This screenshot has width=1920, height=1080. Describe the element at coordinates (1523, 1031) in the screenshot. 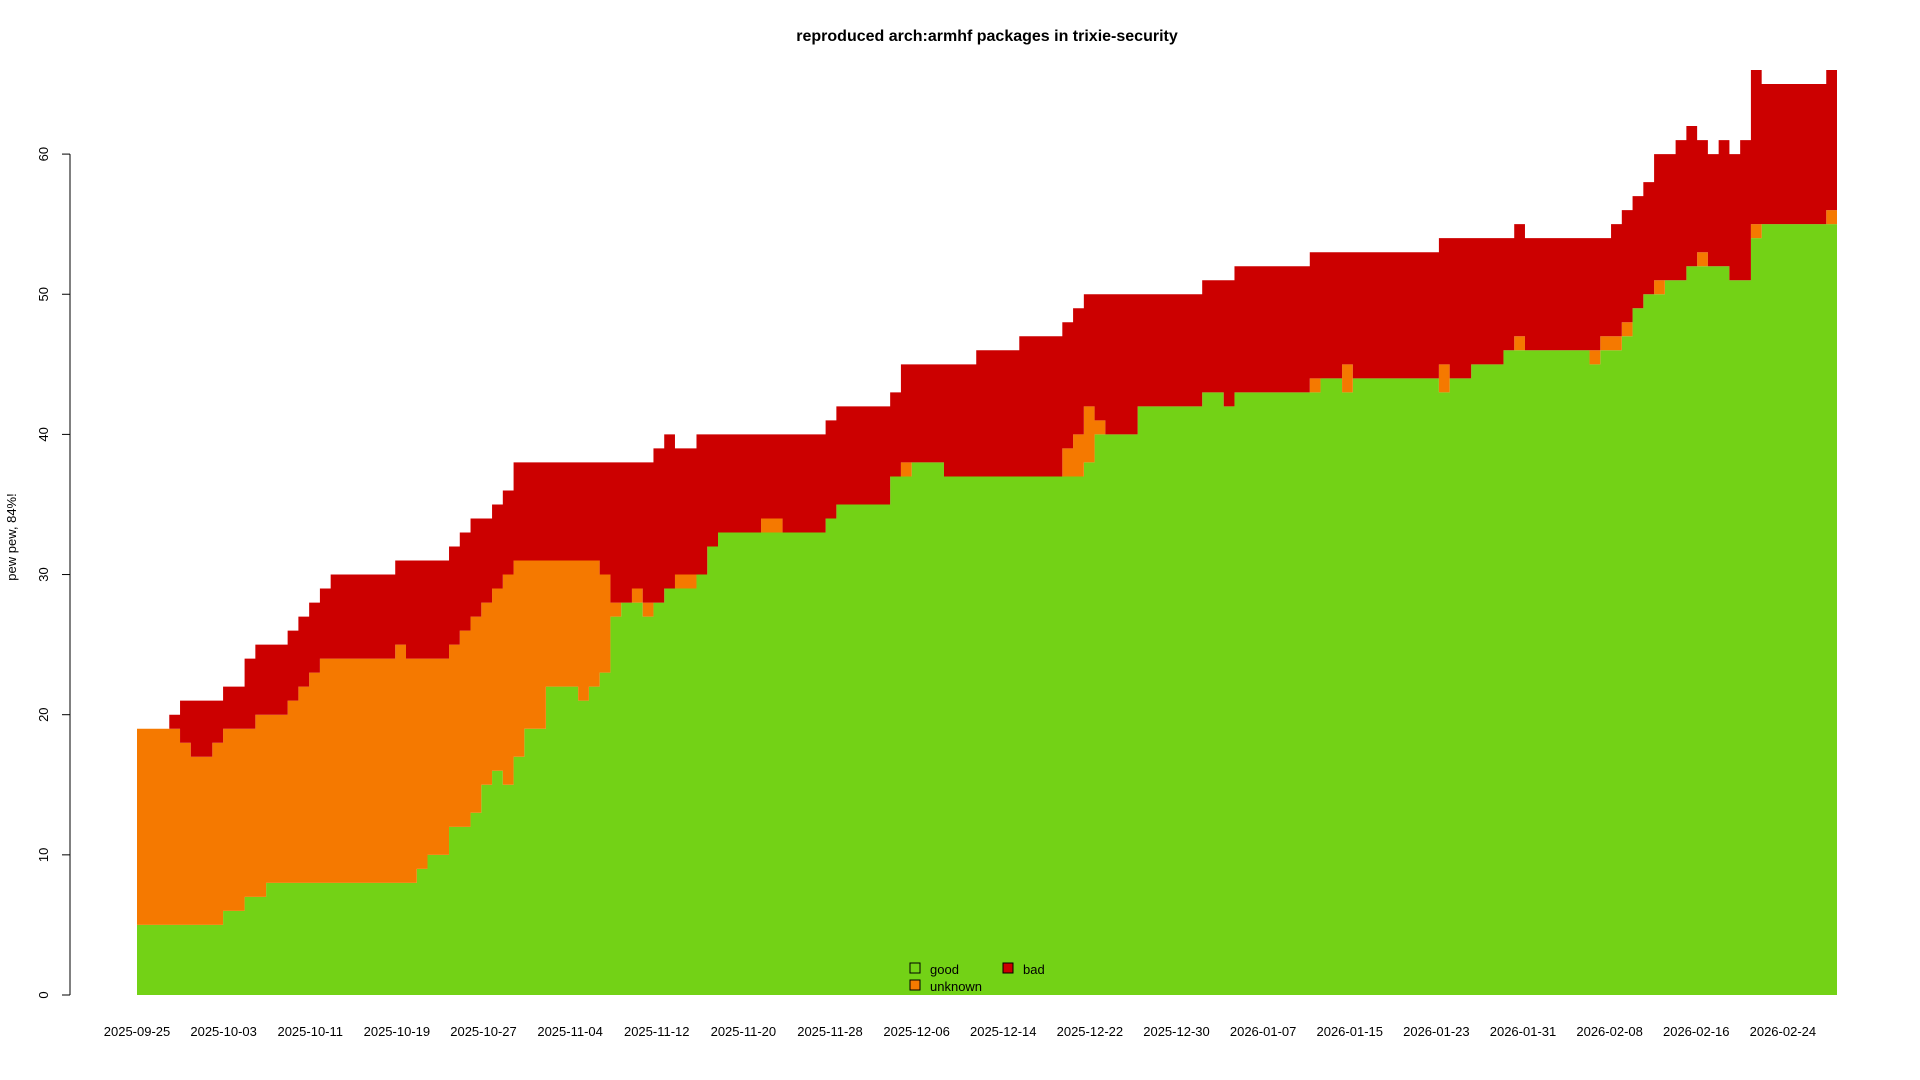

I see `x-tick-label: 2026-01-31` at that location.